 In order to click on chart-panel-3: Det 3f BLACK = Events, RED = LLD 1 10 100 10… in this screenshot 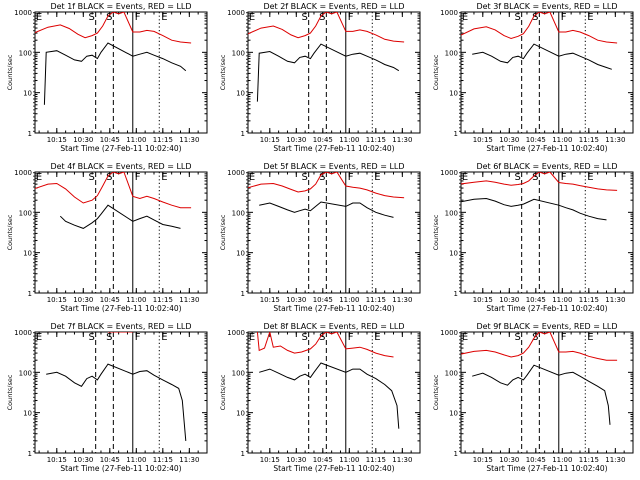, I will do `click(533, 77)`.